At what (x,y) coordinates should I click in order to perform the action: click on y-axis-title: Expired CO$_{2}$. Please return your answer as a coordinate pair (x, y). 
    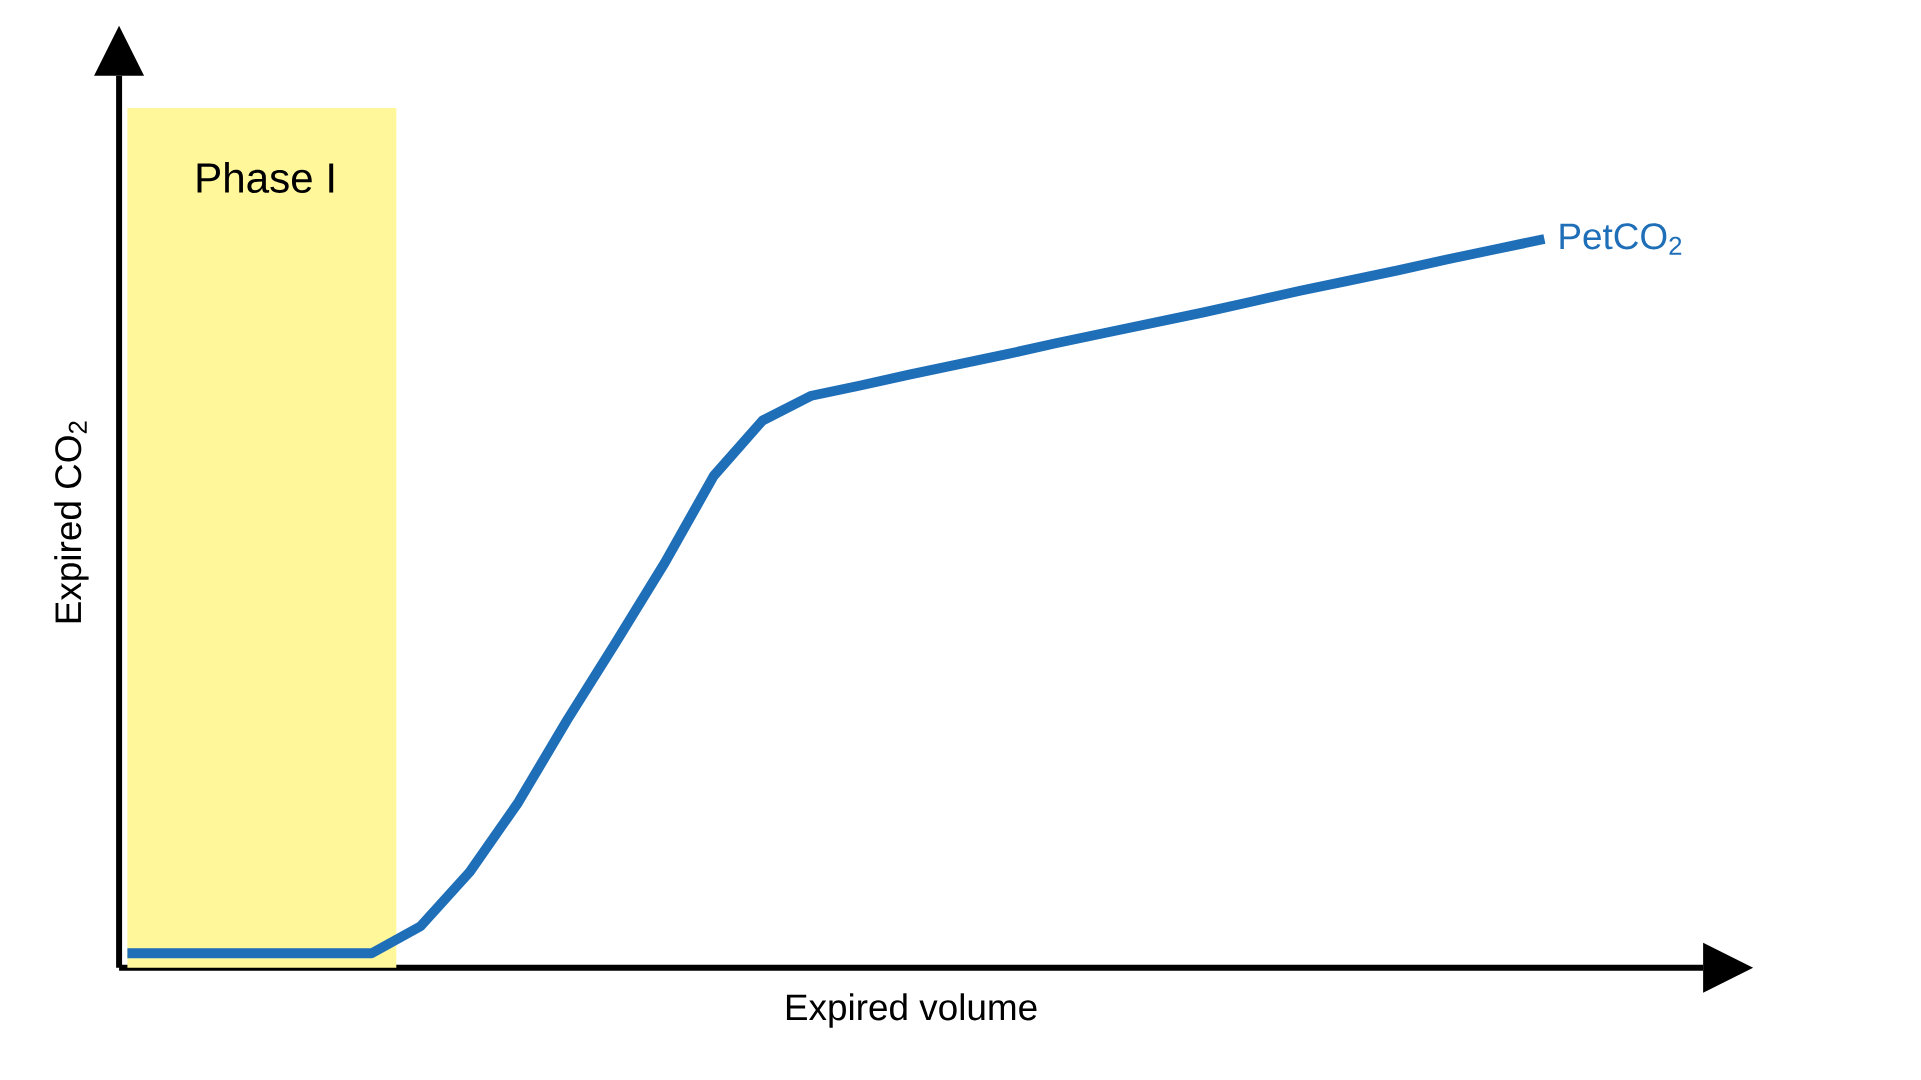
    Looking at the image, I should click on (71, 522).